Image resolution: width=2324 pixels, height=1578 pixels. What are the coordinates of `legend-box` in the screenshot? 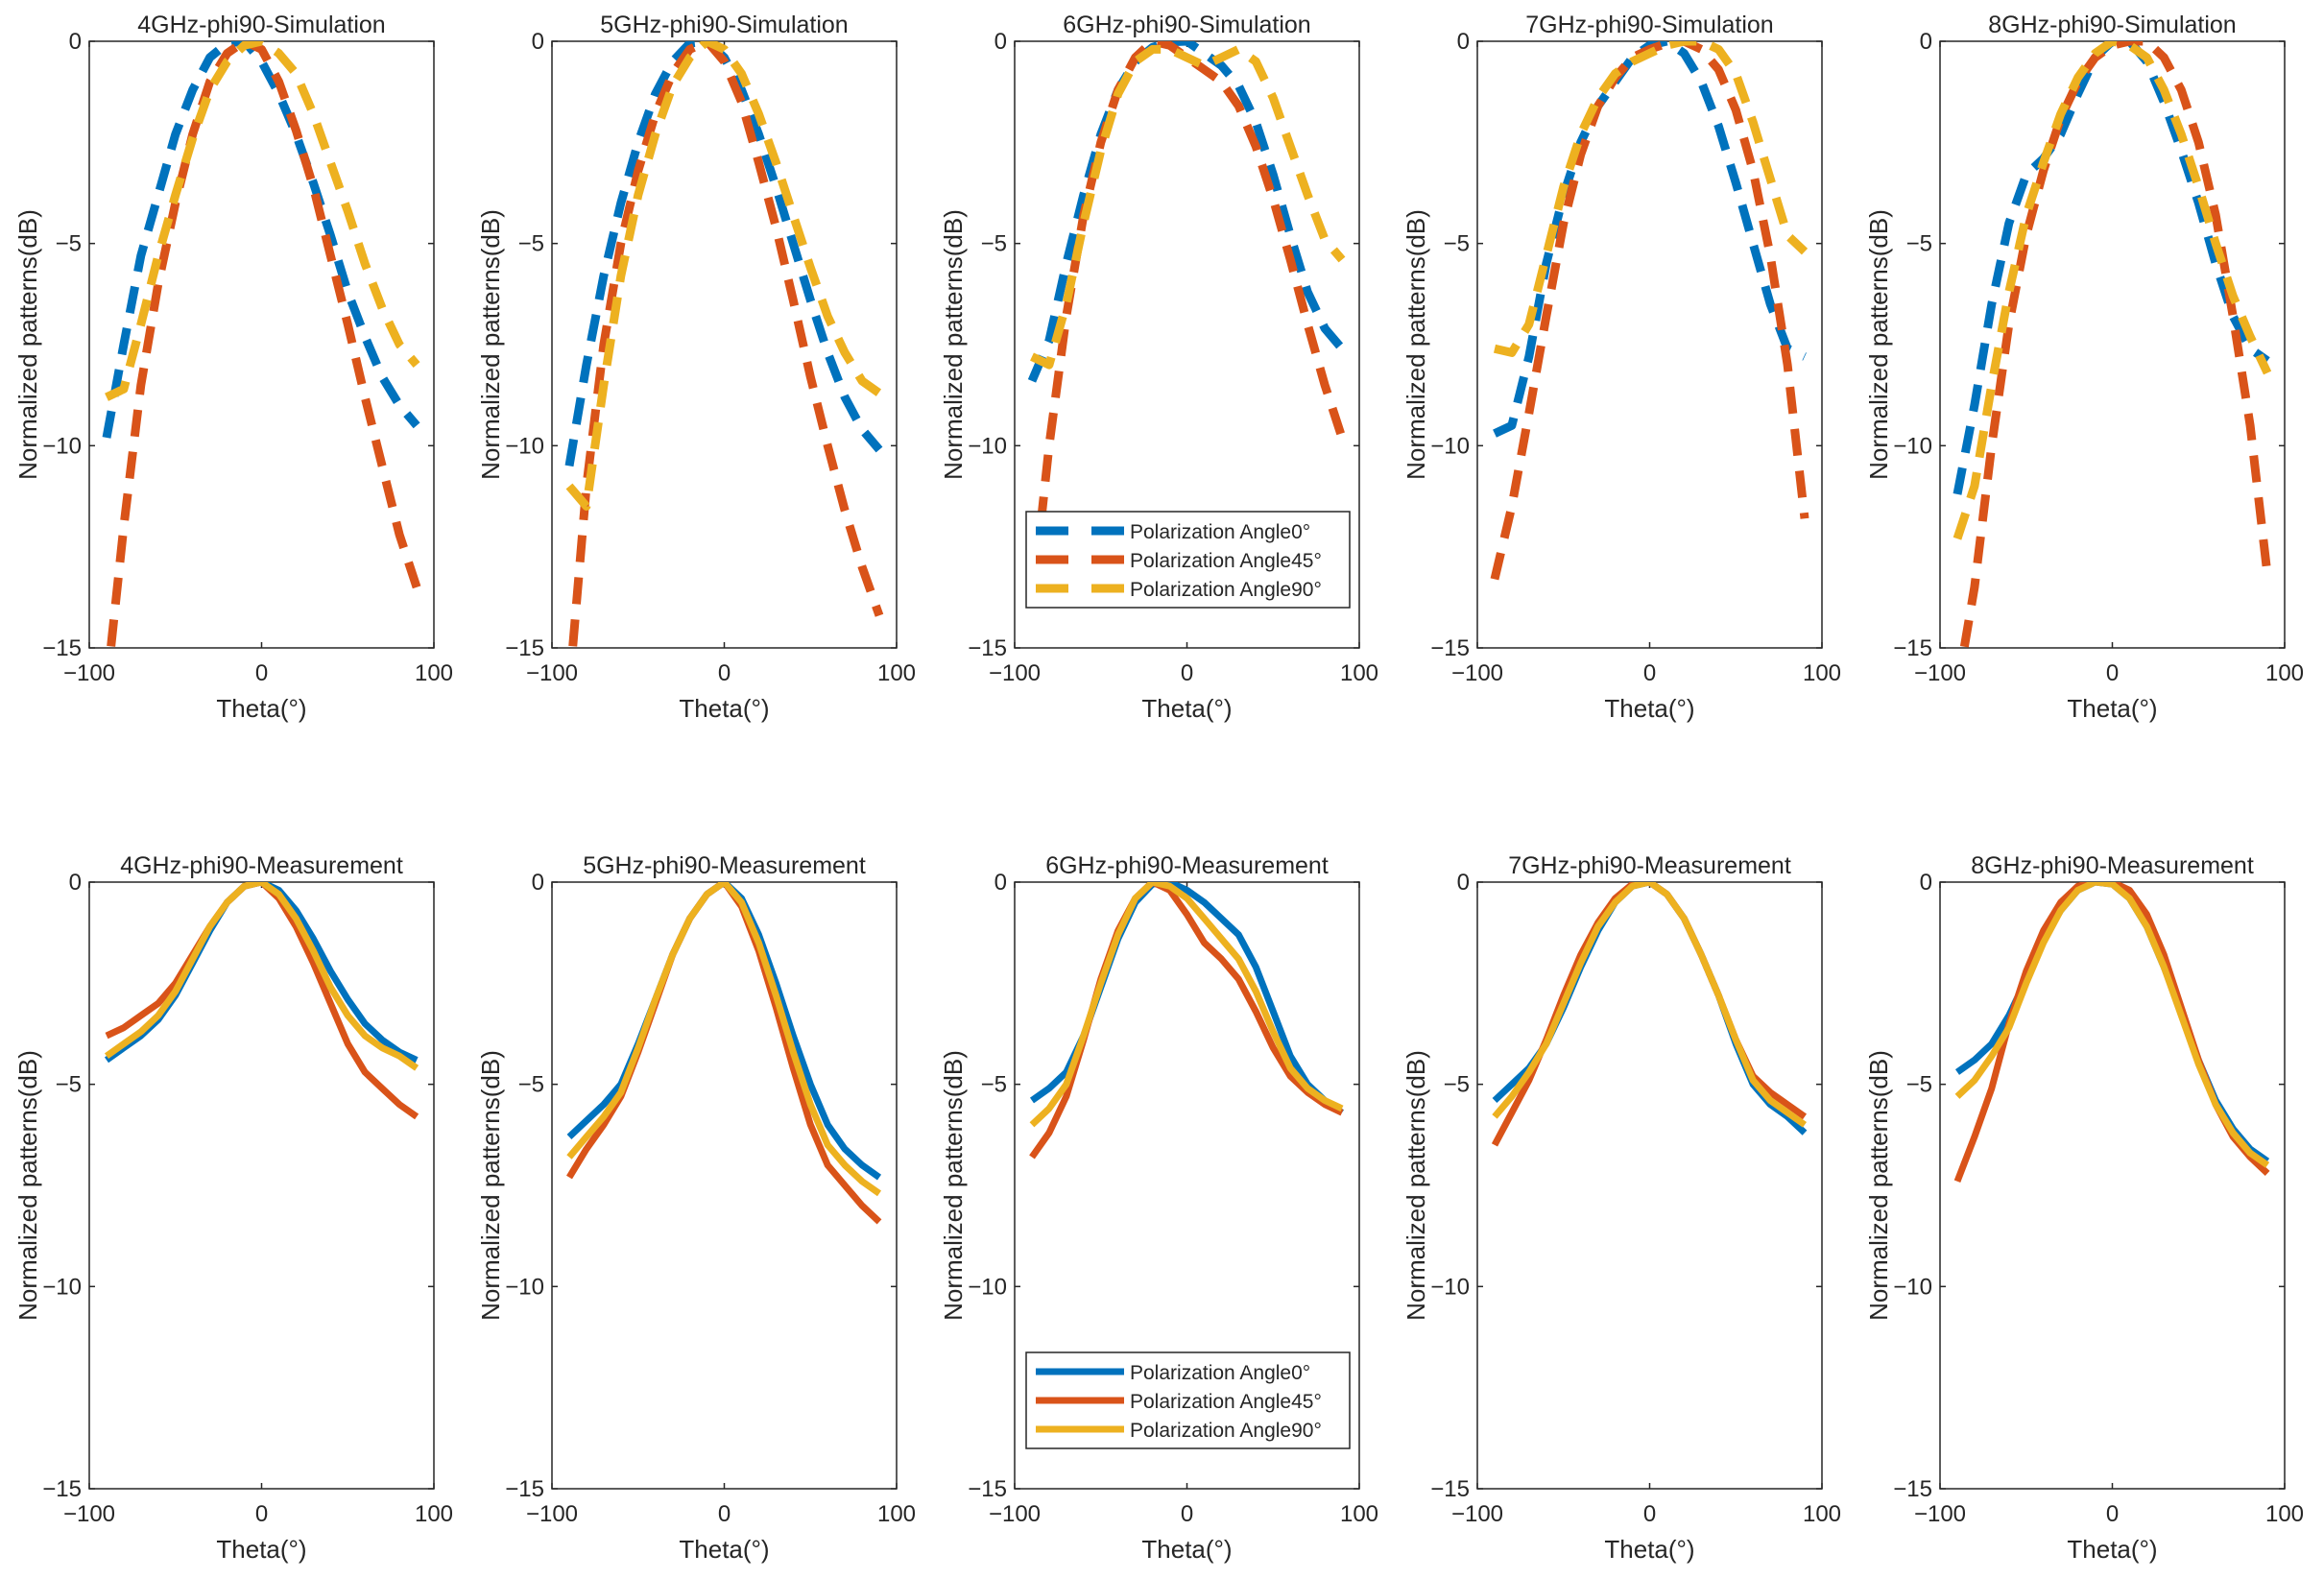 It's located at (1188, 560).